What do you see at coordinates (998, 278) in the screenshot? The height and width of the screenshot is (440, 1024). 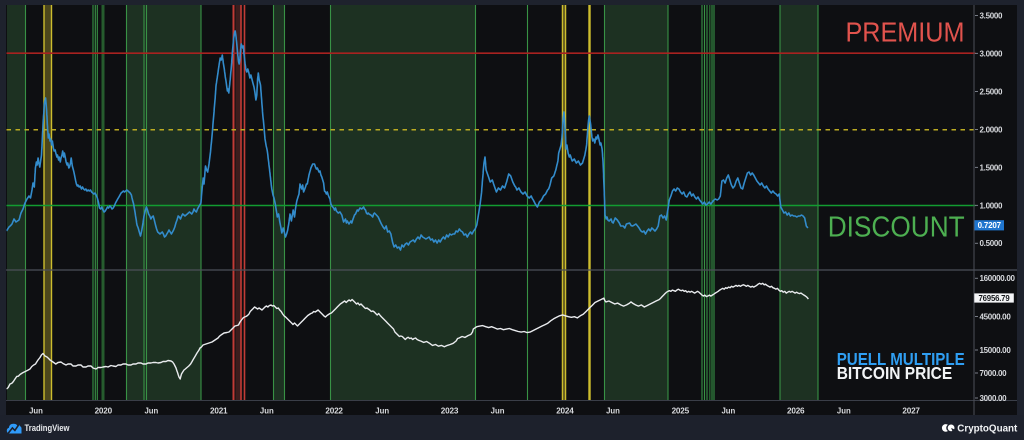 I see `svg-text: 160000.00` at bounding box center [998, 278].